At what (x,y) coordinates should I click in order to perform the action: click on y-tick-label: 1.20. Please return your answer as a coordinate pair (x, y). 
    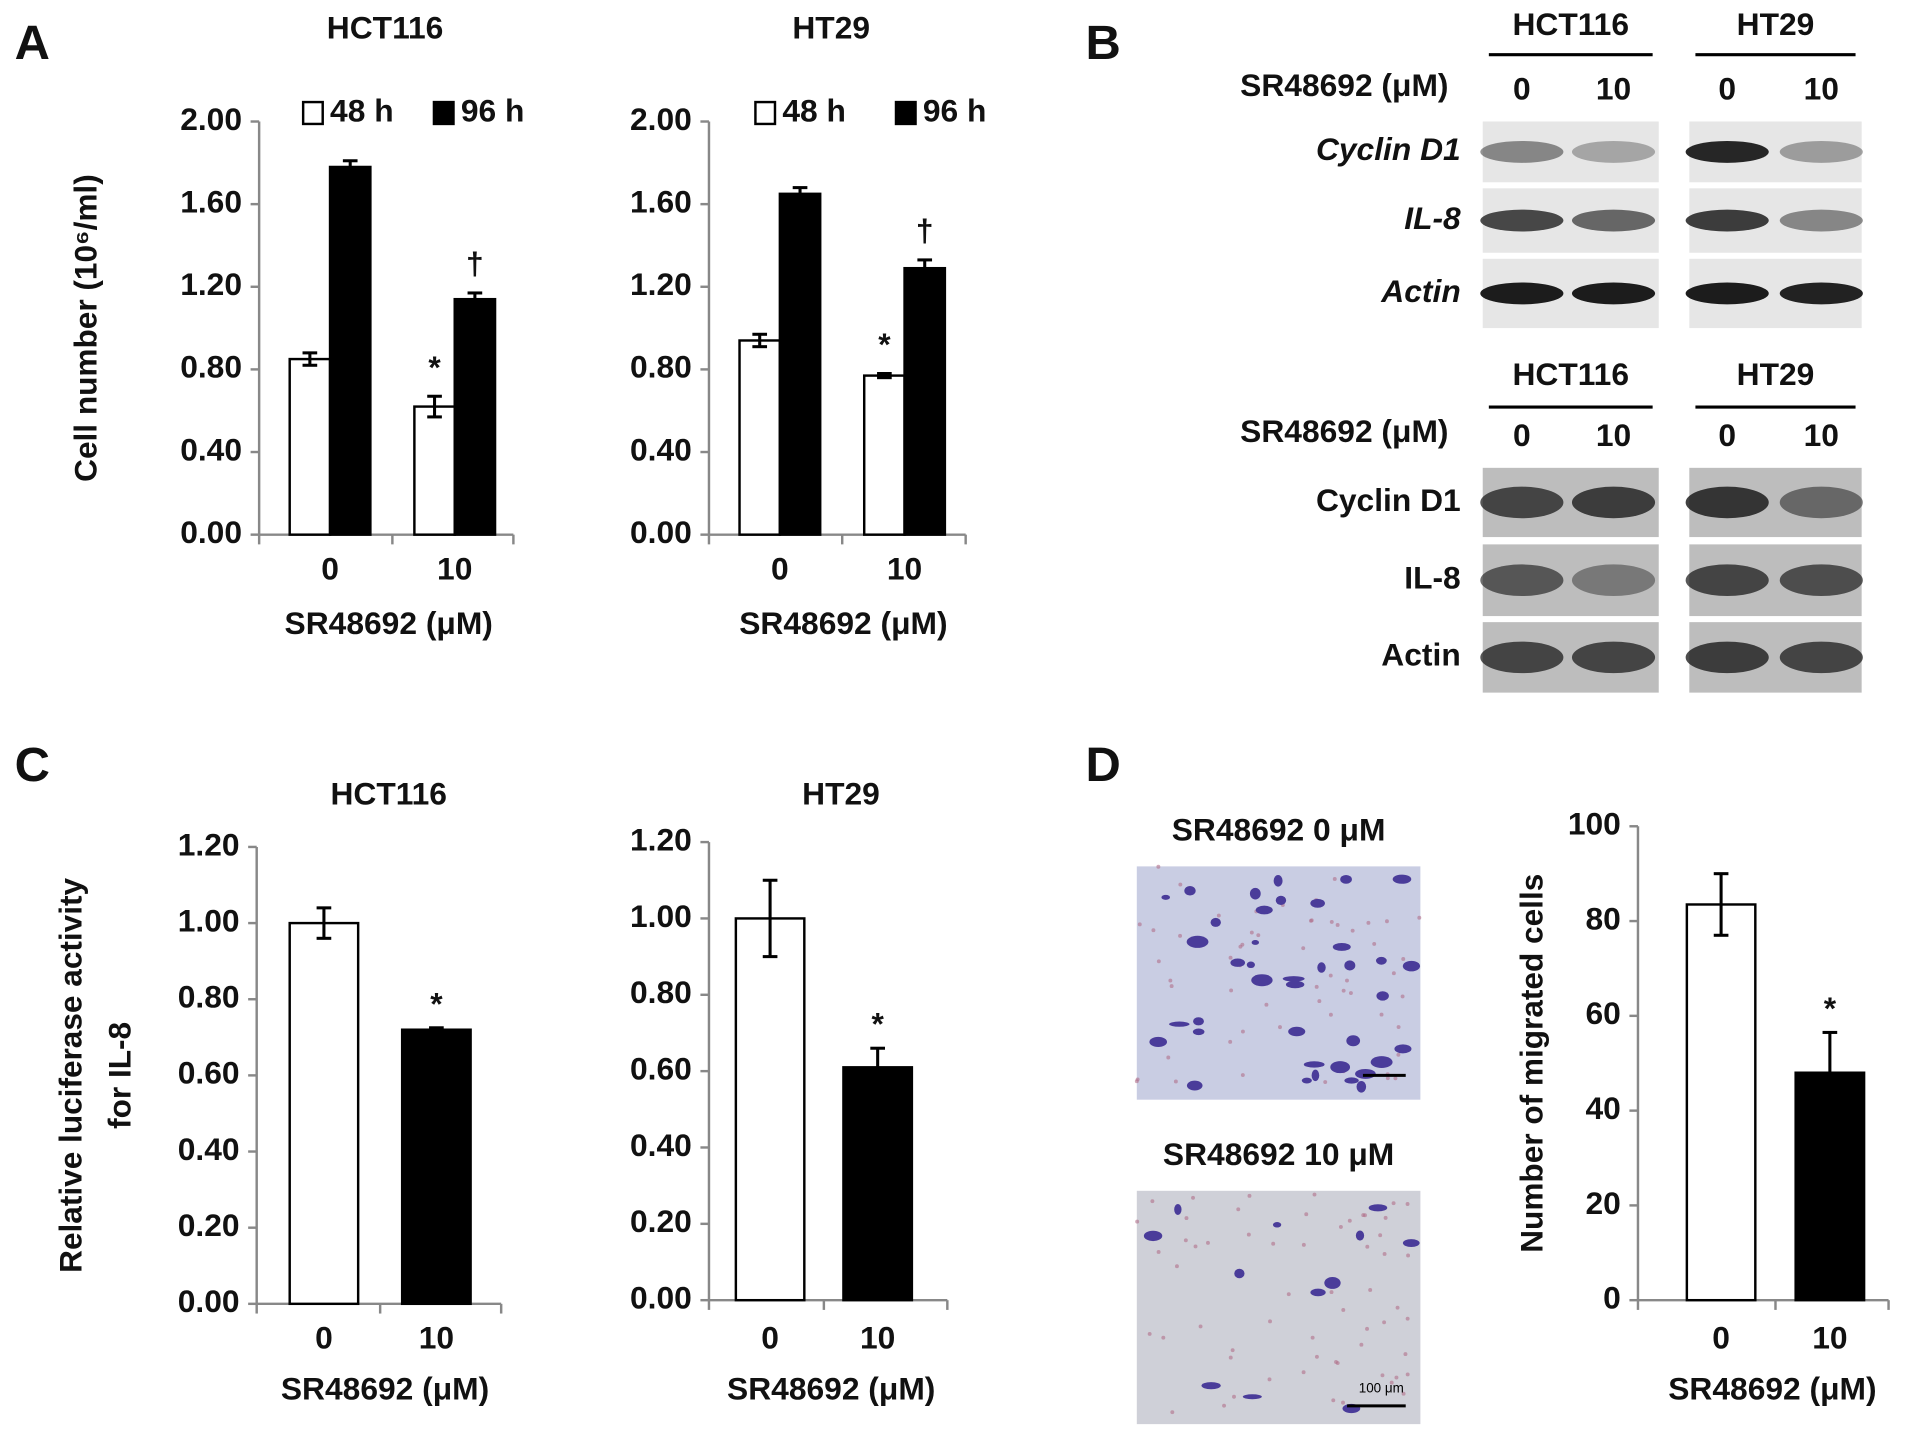
    Looking at the image, I should click on (661, 284).